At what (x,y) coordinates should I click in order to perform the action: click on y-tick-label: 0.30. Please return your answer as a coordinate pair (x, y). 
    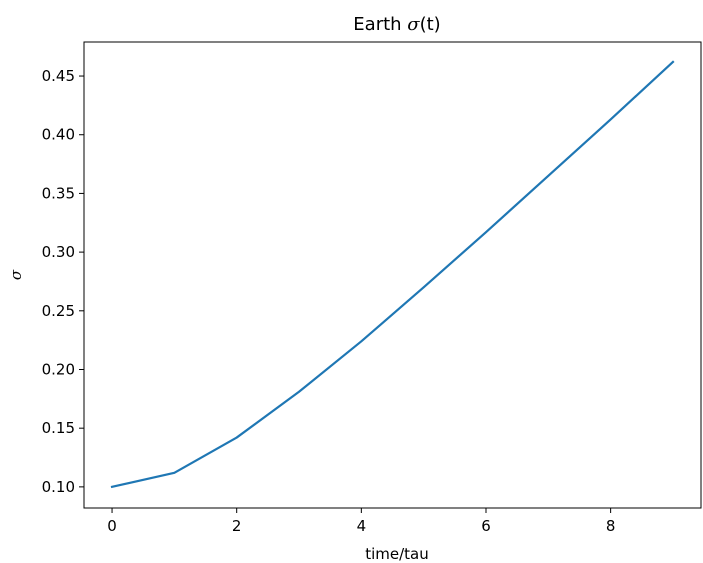
    Looking at the image, I should click on (58, 252).